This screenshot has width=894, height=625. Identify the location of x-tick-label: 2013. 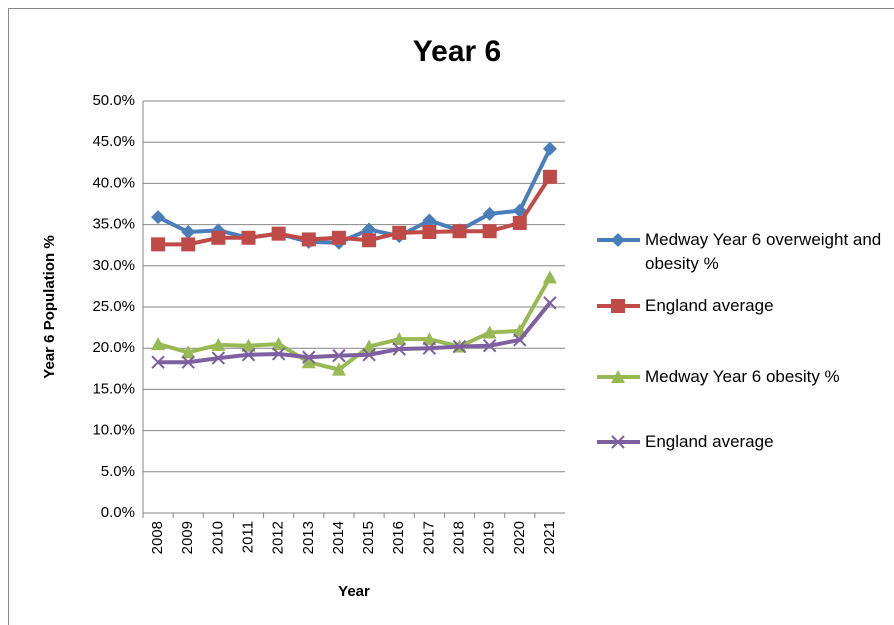
(308, 537).